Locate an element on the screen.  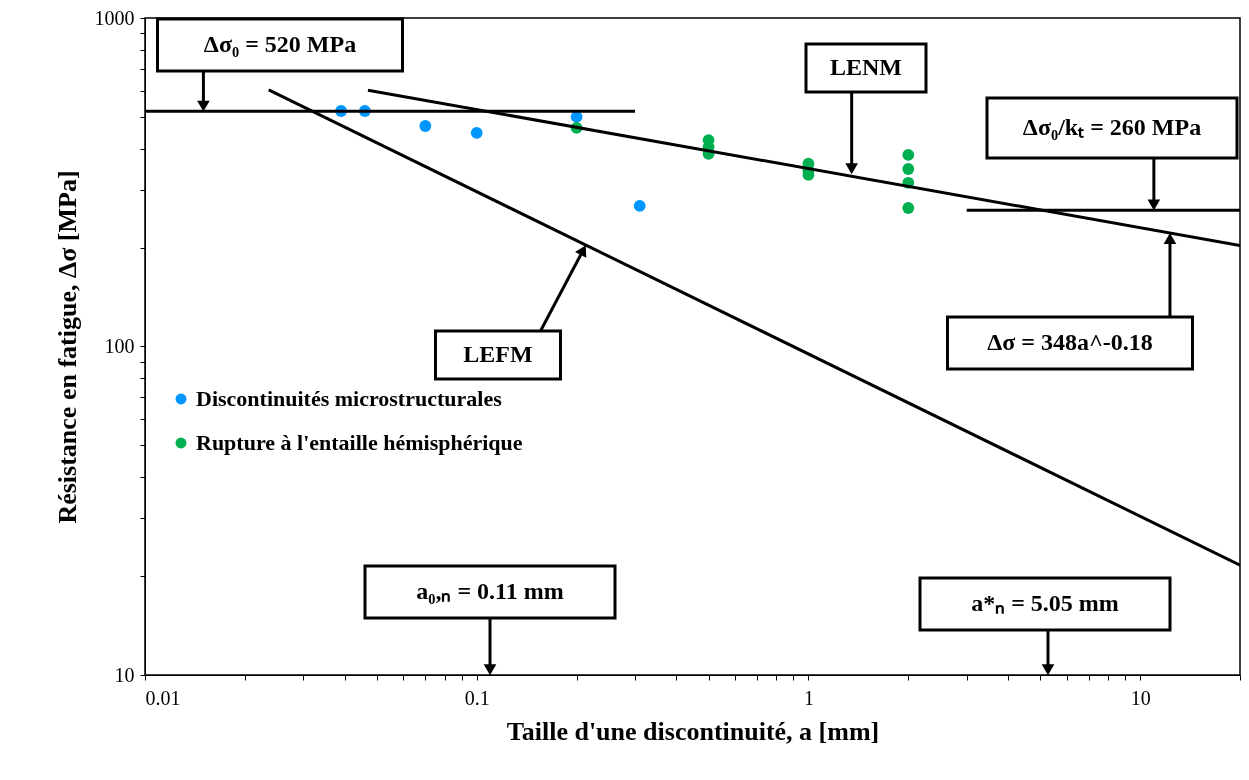
x-tick-label: 0.01 is located at coordinates (163, 697).